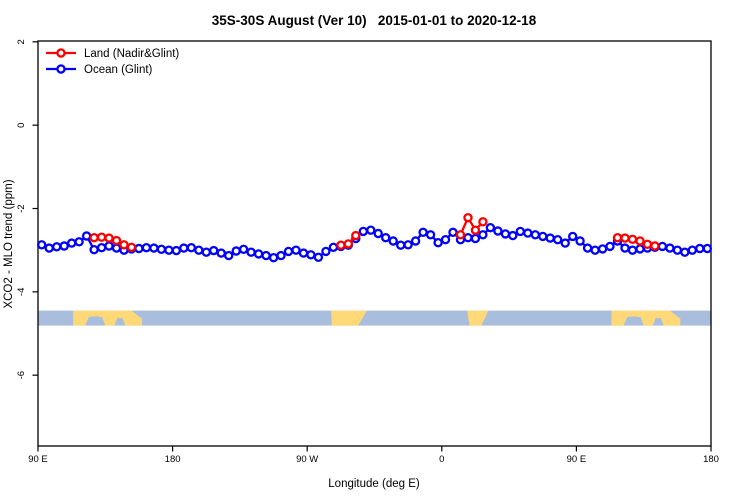 The width and height of the screenshot is (750, 500). I want to click on x-tick-label: 0, so click(441, 459).